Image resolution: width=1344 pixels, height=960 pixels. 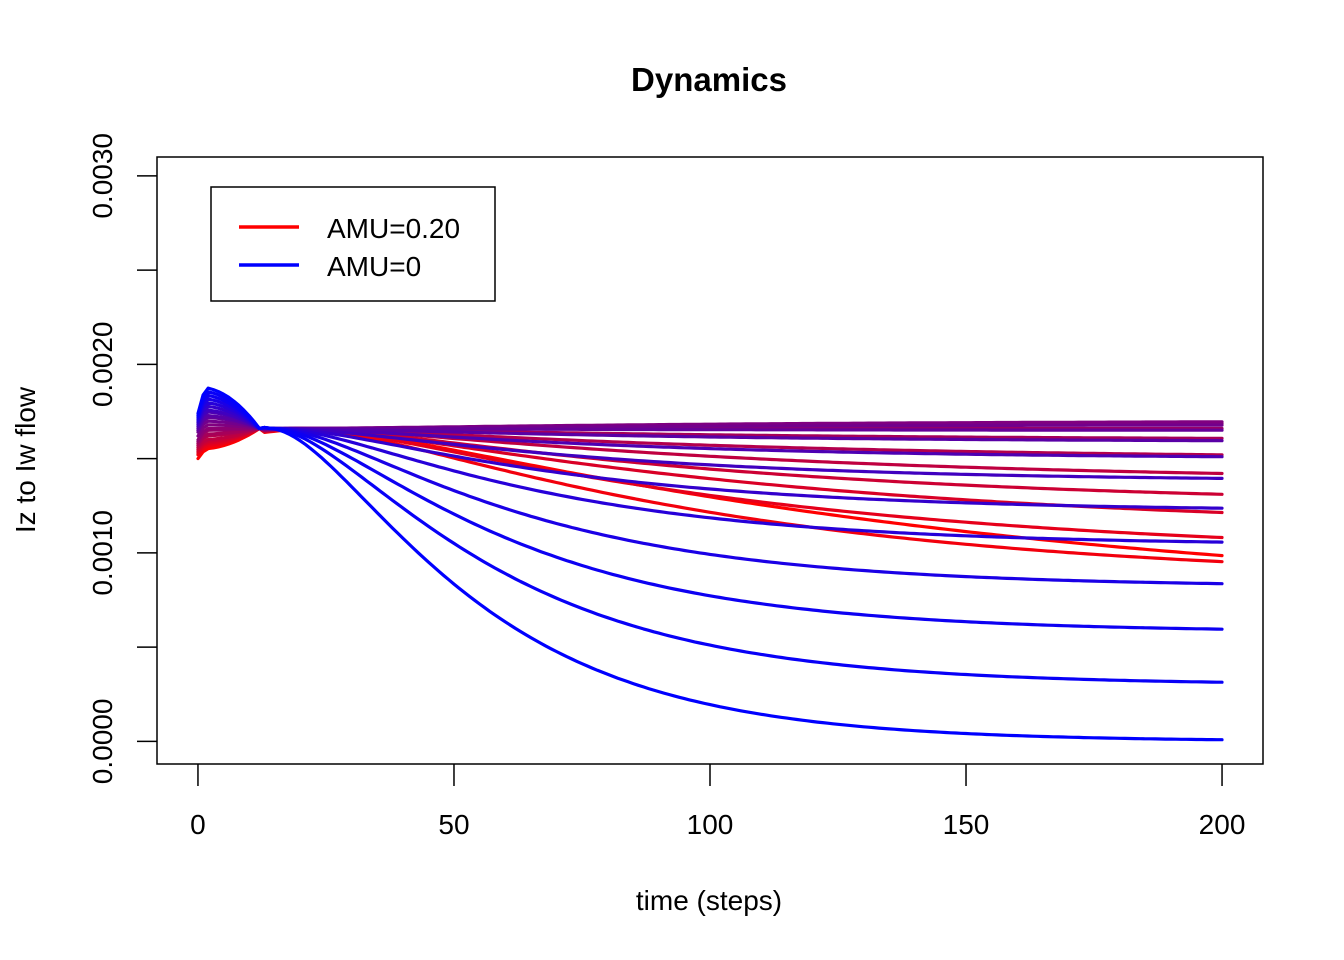 I want to click on x-tick-label: 150, so click(x=966, y=824).